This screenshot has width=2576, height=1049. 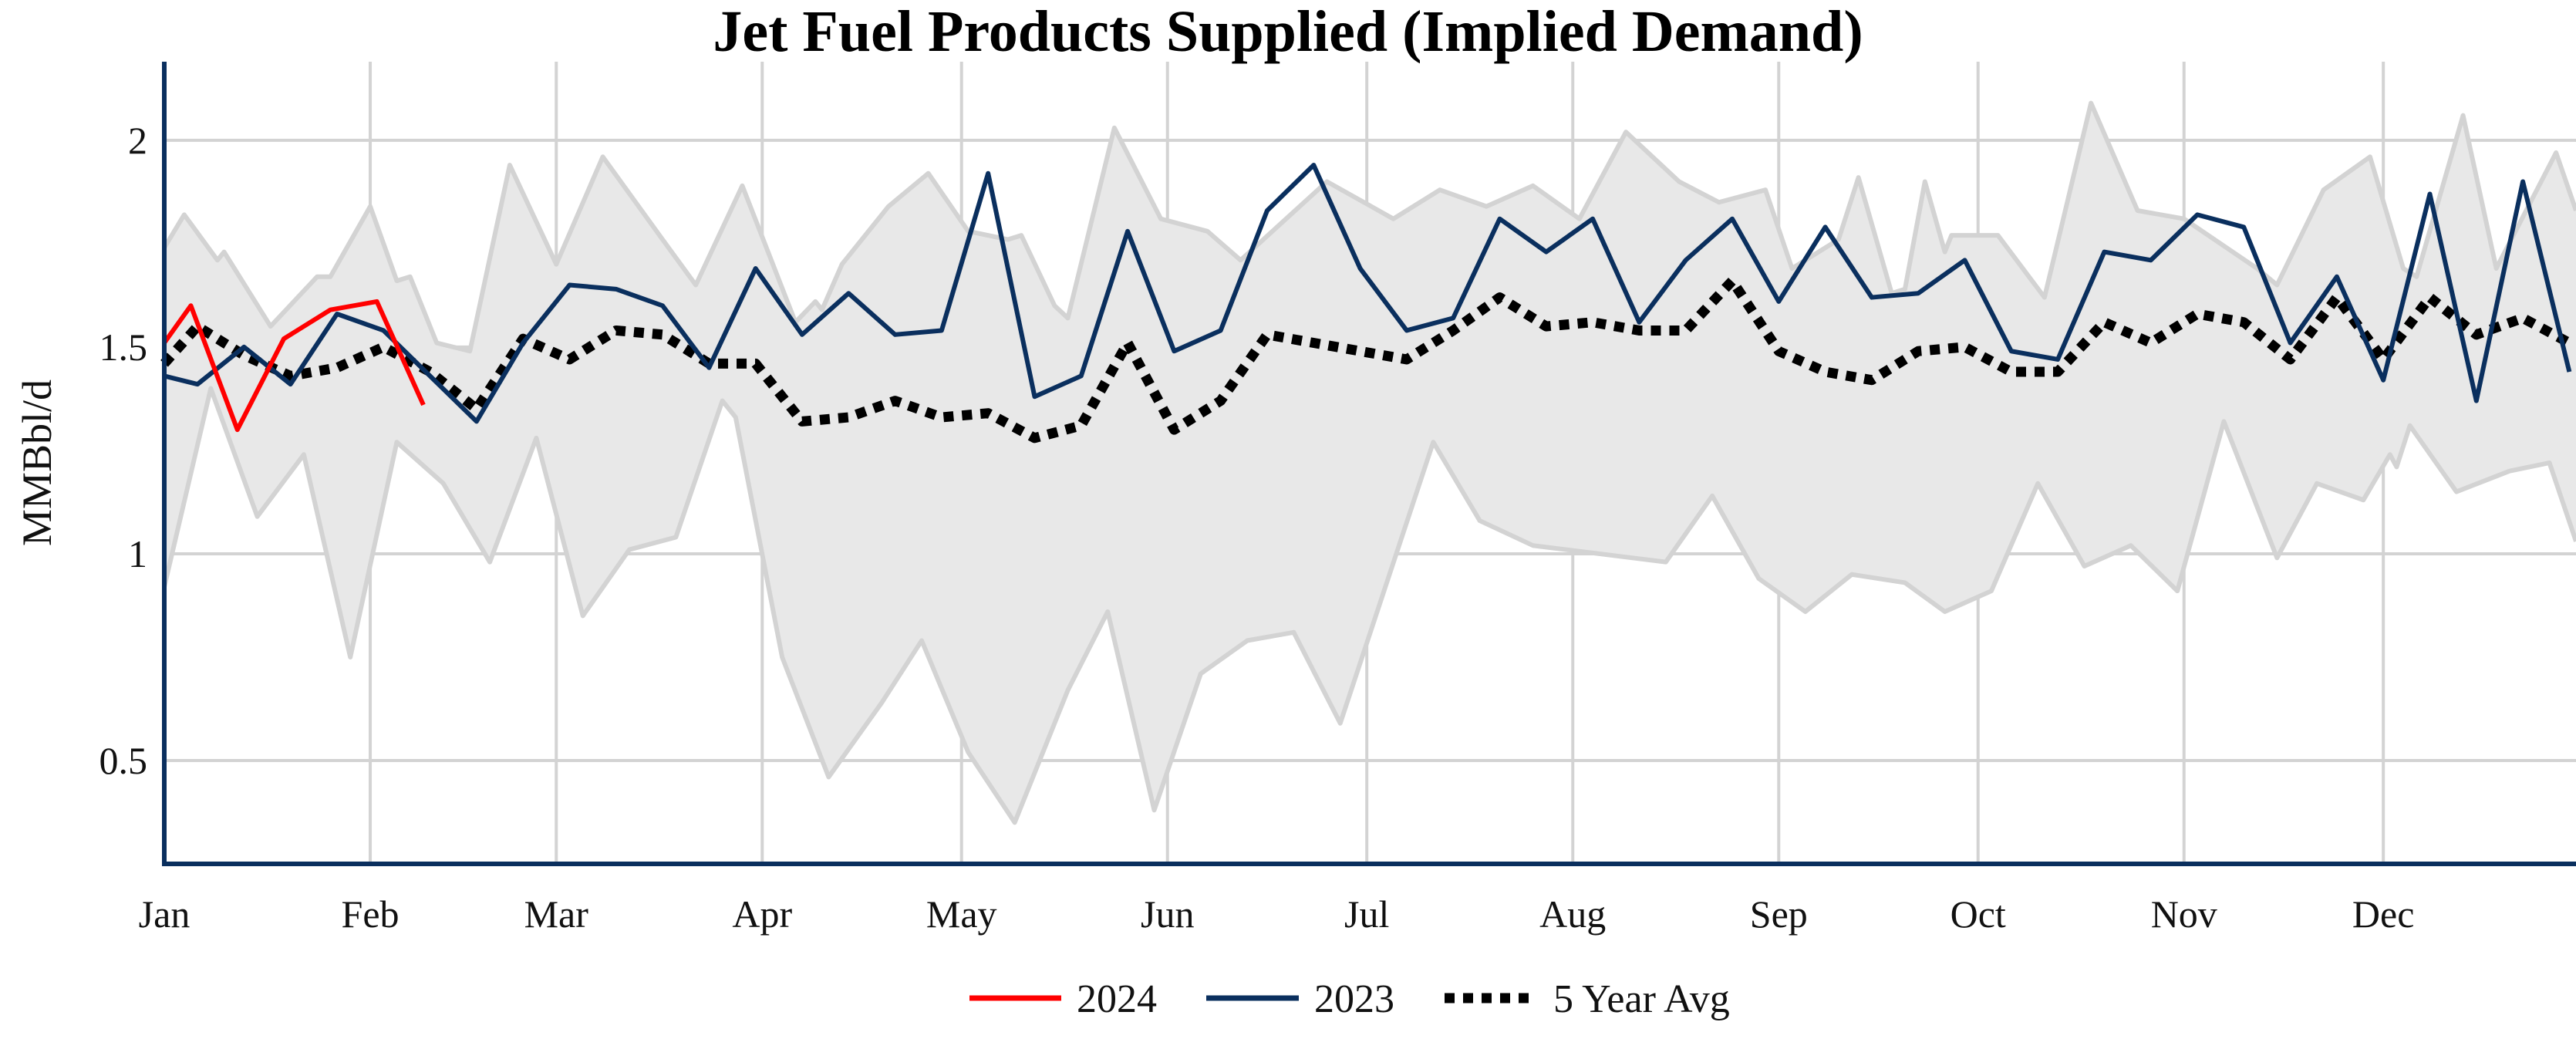 I want to click on x-tick-label: Aug, so click(x=1572, y=914).